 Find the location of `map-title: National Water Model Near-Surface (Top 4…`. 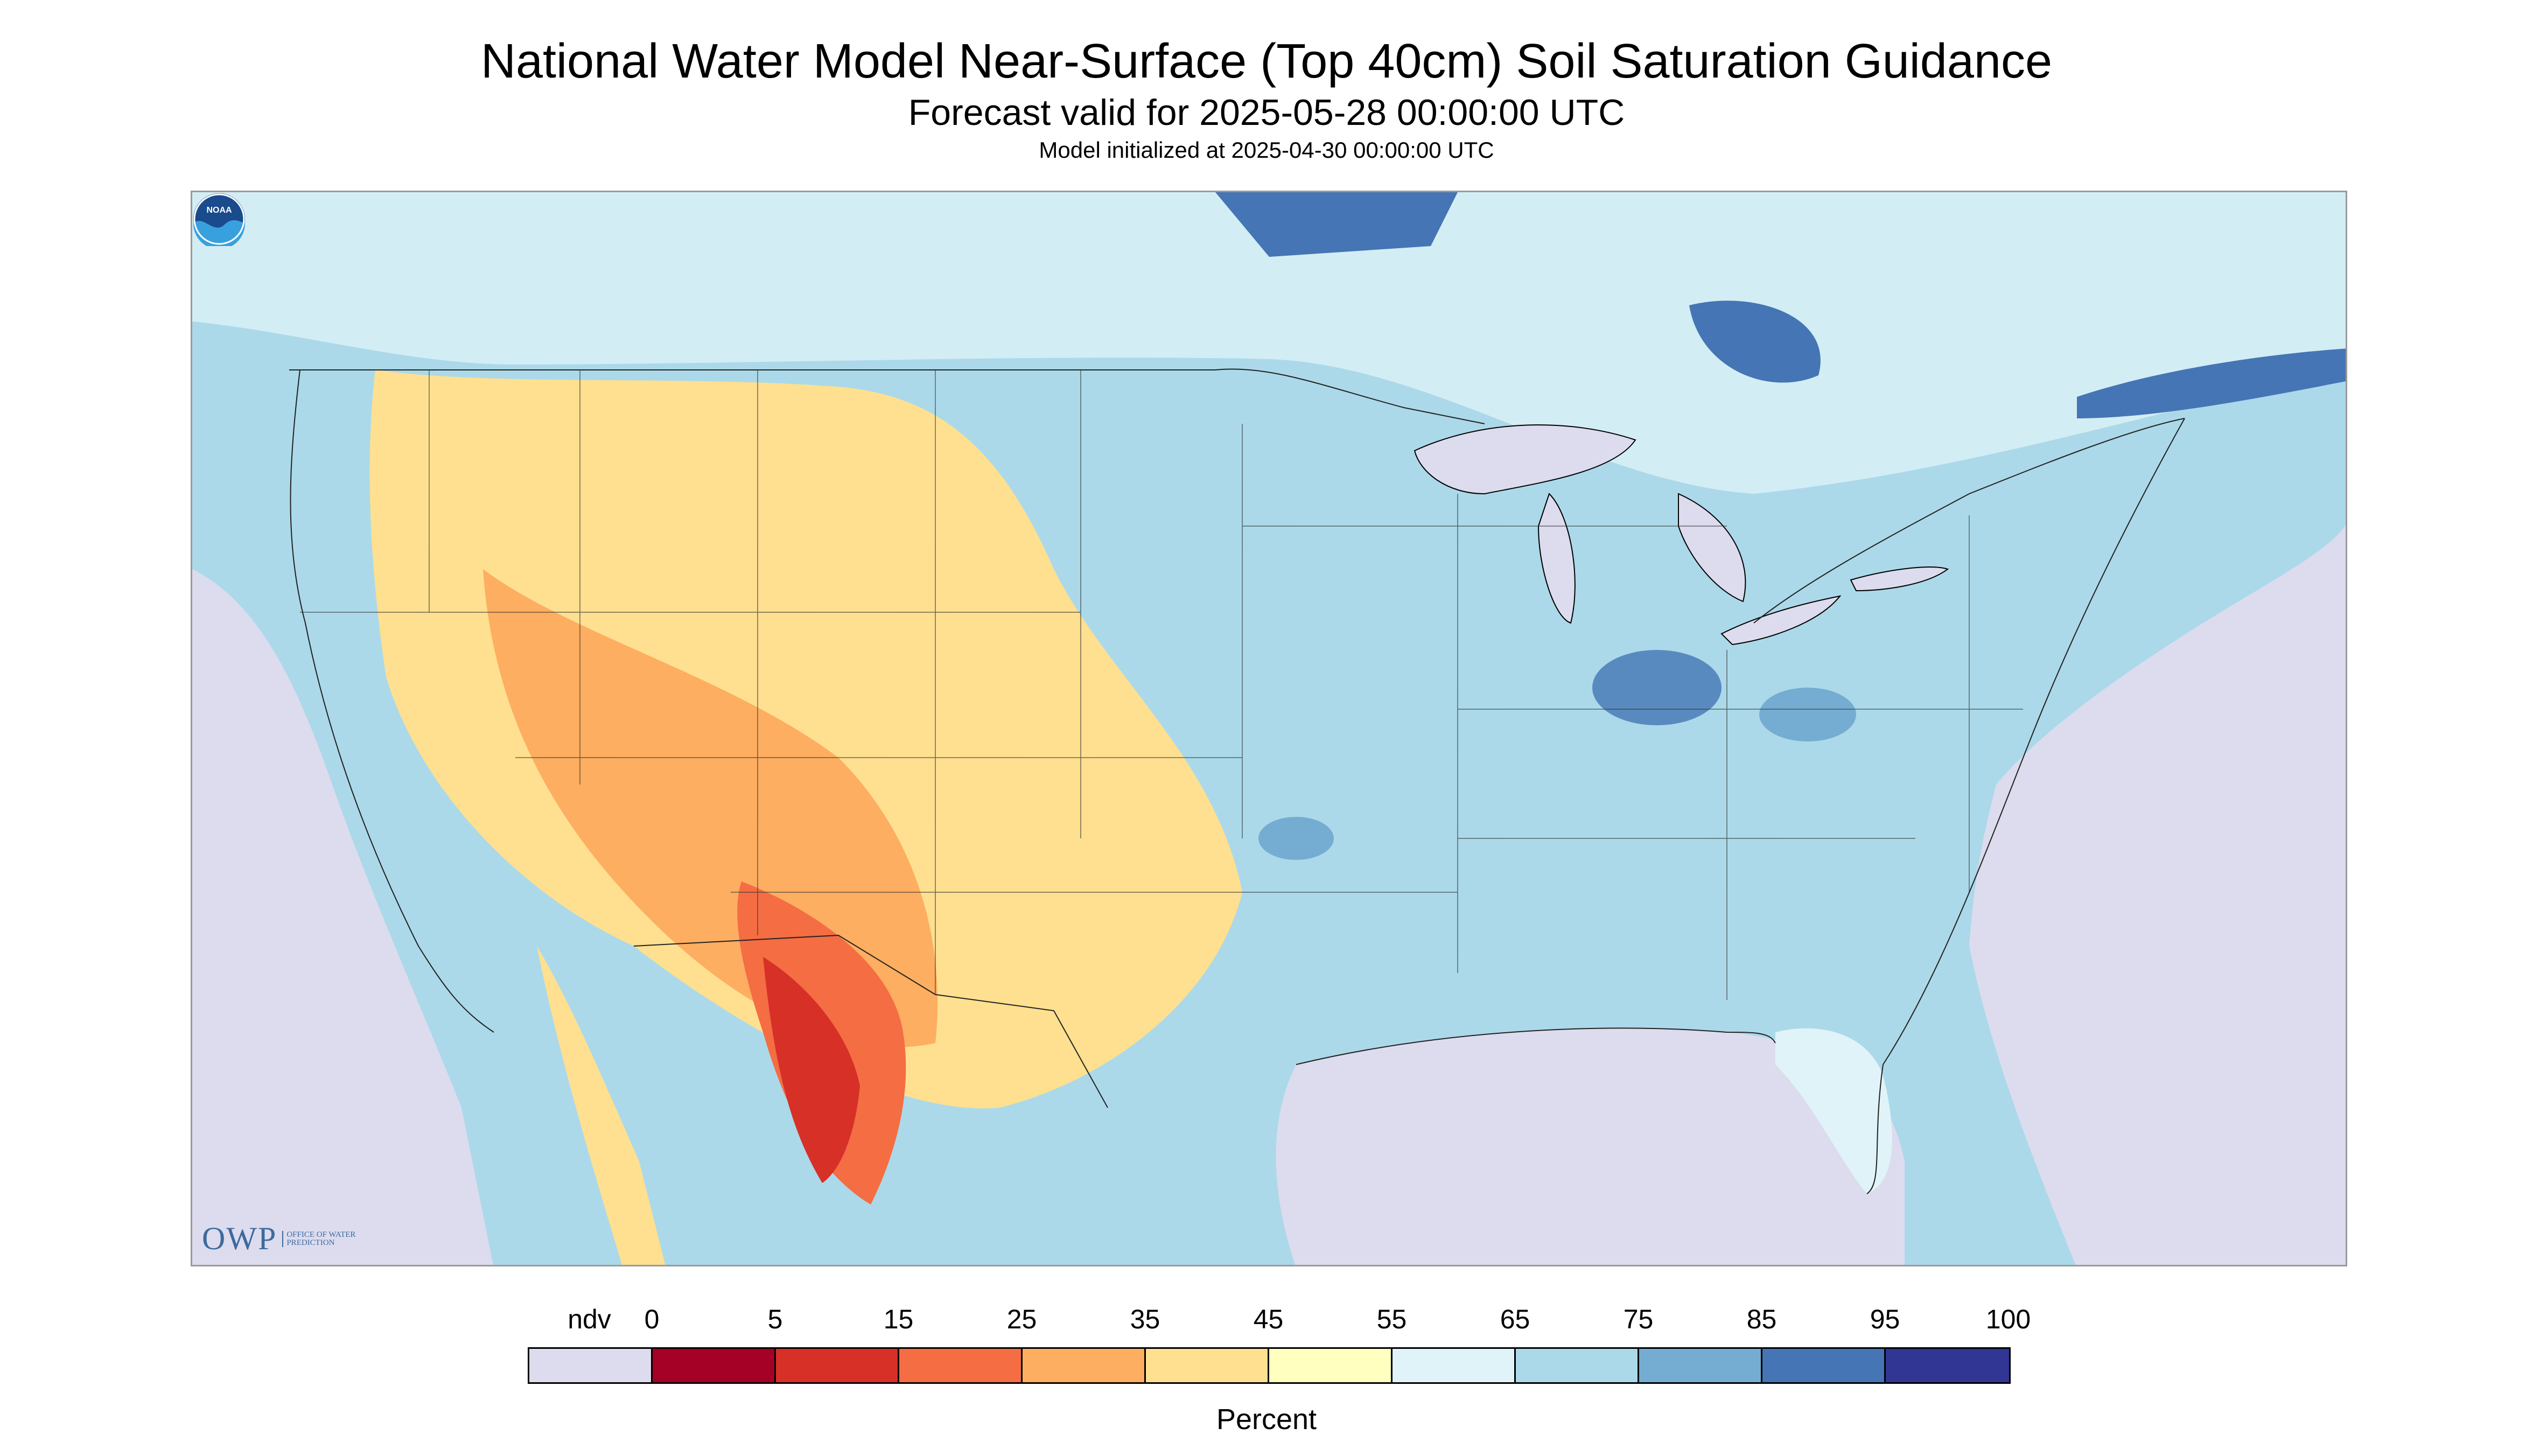

map-title: National Water Model Near-Surface (Top 4… is located at coordinates (1266, 61).